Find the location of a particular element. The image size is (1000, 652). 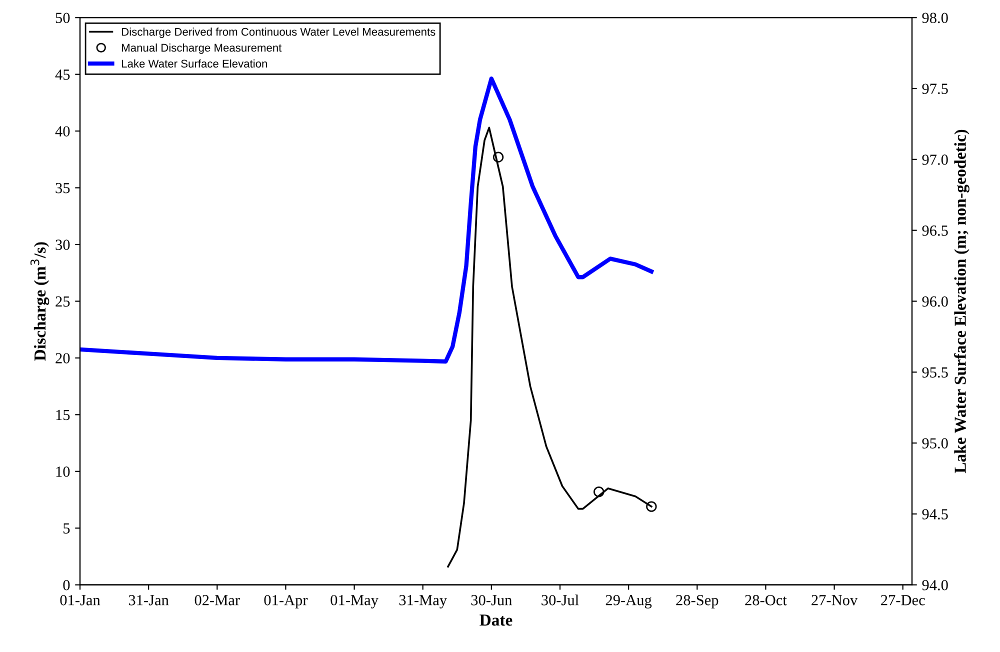

legend-label: Lake Water Surface Elevation is located at coordinates (194, 63).